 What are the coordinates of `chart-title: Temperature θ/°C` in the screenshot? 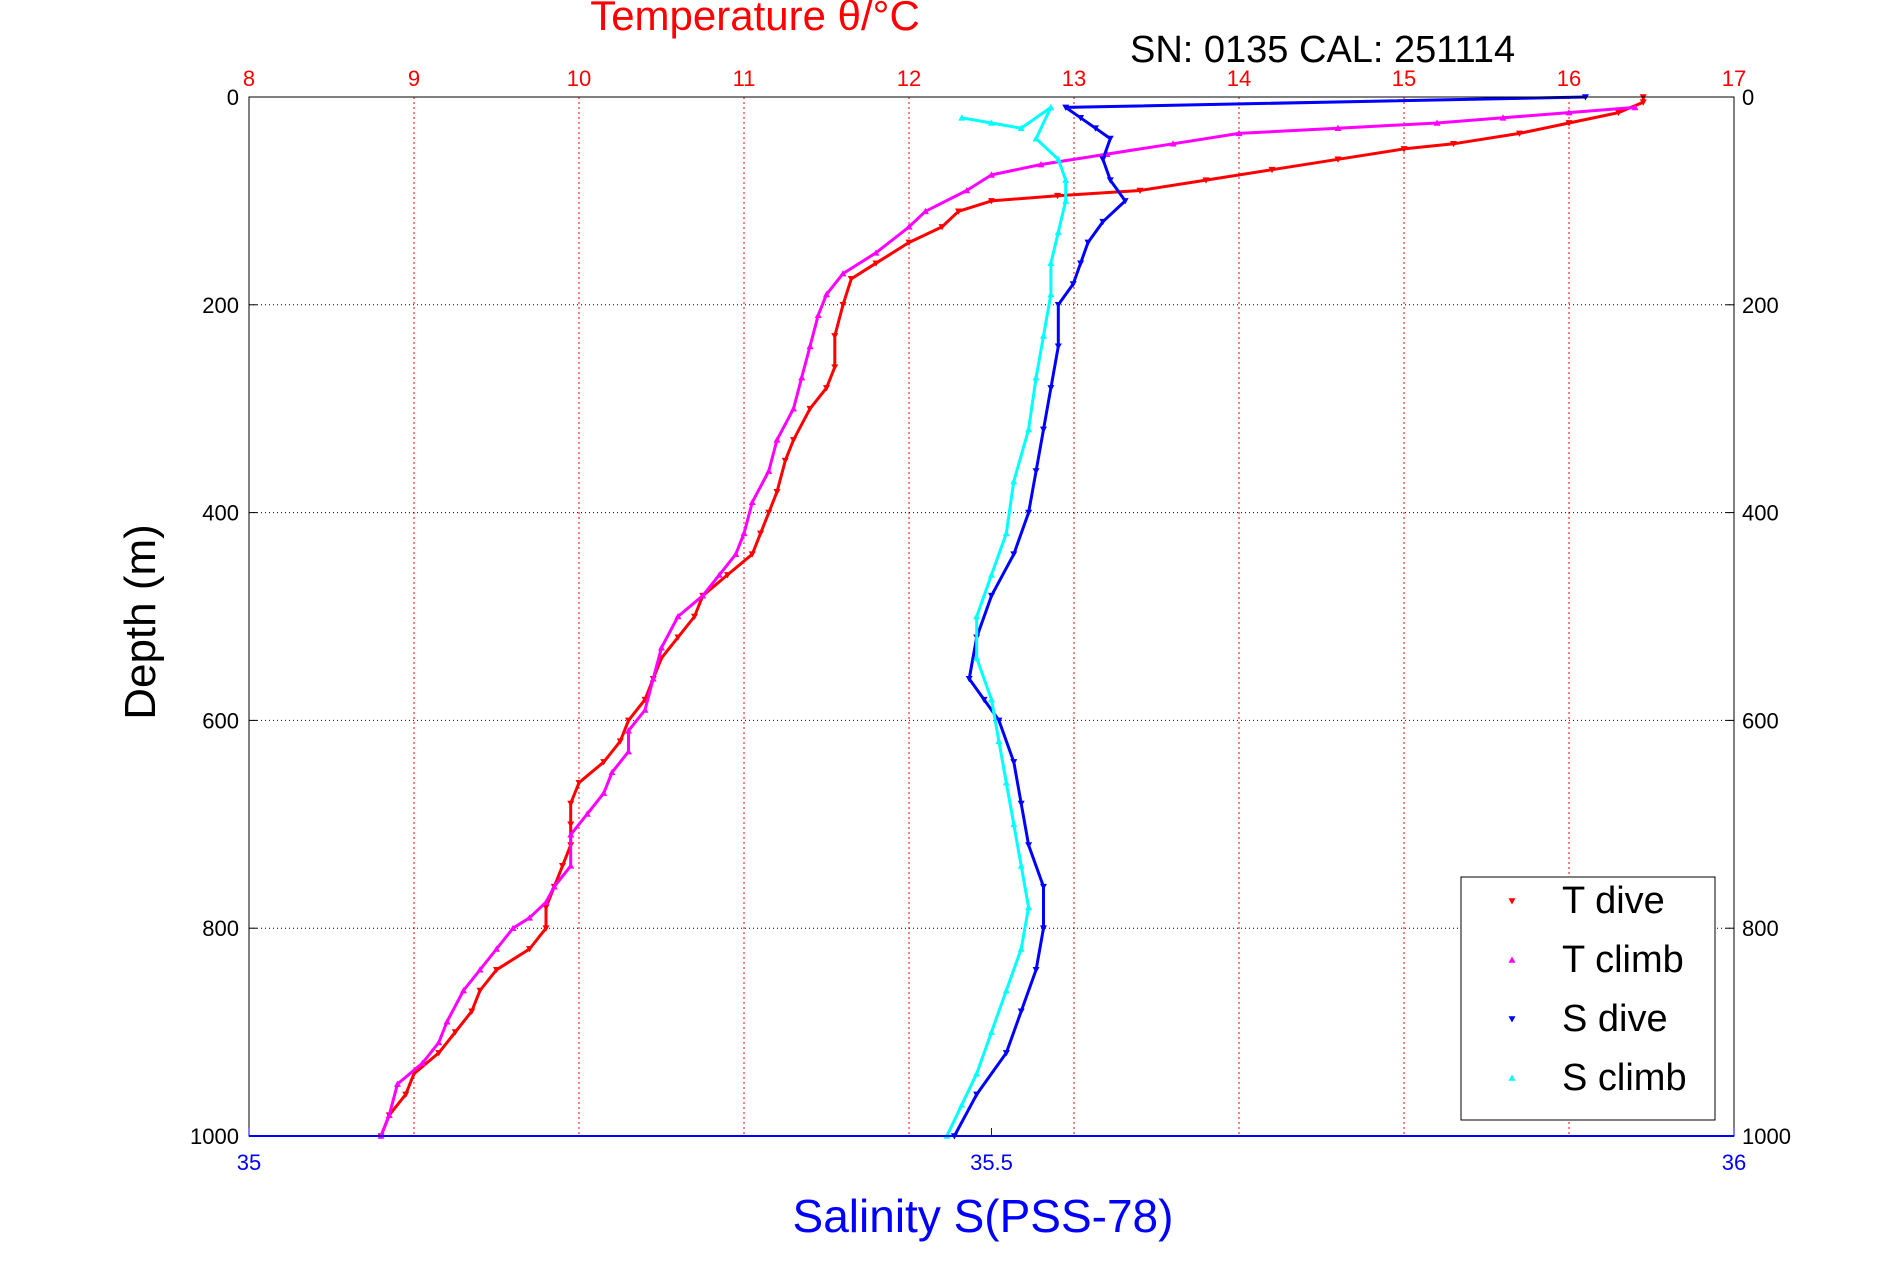 It's located at (755, 19).